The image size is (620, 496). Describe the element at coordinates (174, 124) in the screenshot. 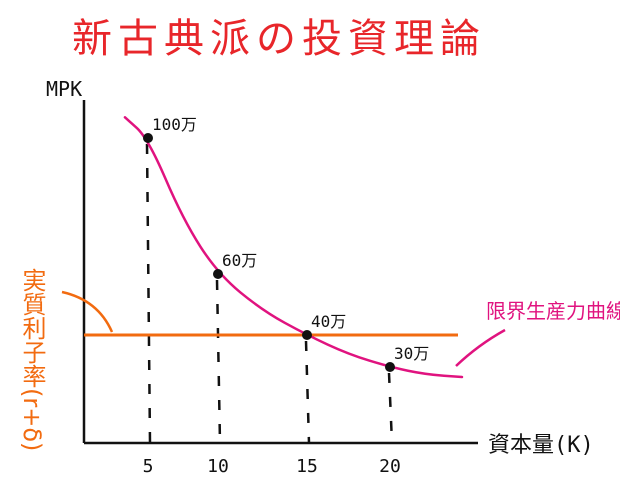

I see `data-label-5: 100万` at that location.